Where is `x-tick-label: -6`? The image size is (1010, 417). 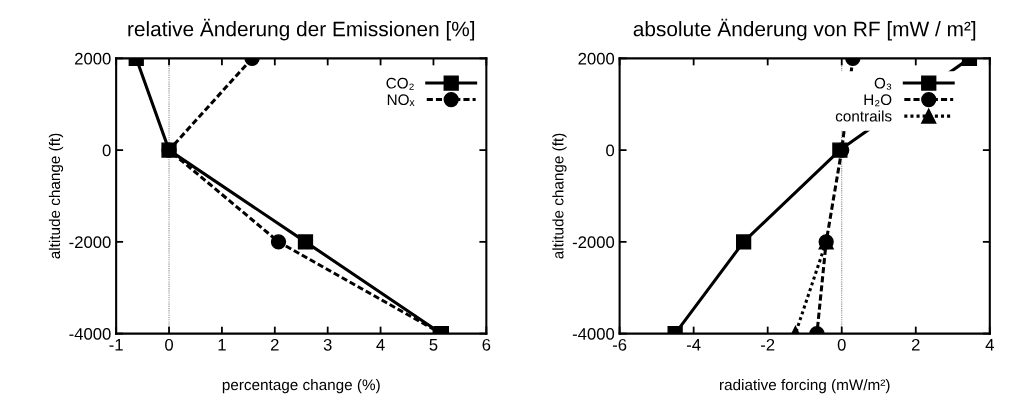
x-tick-label: -6 is located at coordinates (619, 344).